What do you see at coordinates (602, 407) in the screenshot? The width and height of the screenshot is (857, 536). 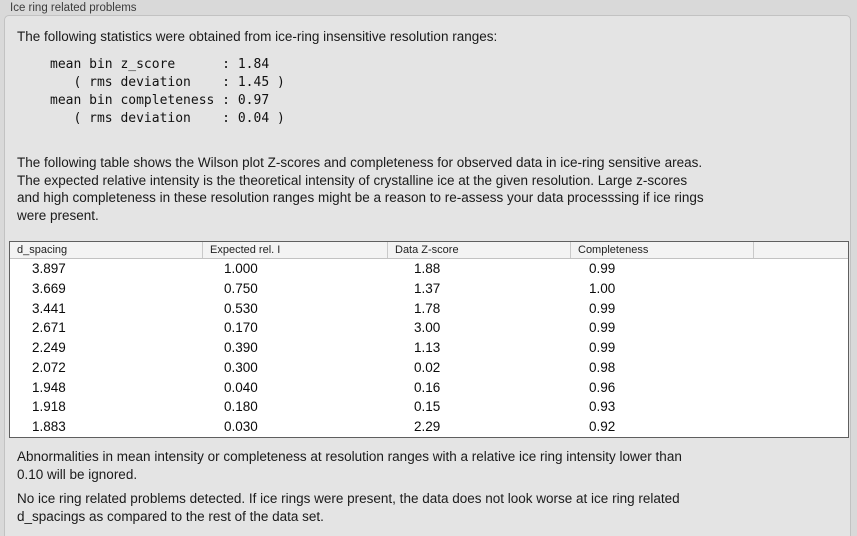 I see `table-cell: 0.93` at bounding box center [602, 407].